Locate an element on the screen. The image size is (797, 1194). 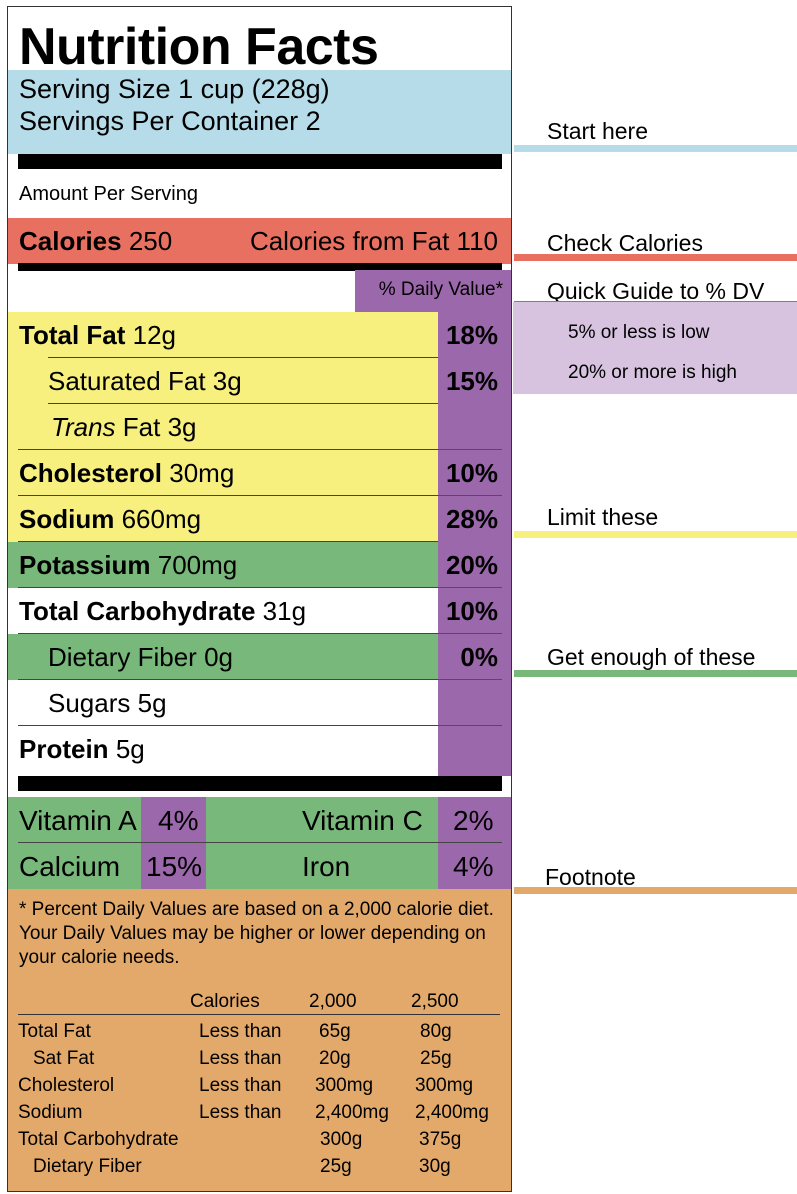
guide-low: 5% or less is low is located at coordinates (639, 332).